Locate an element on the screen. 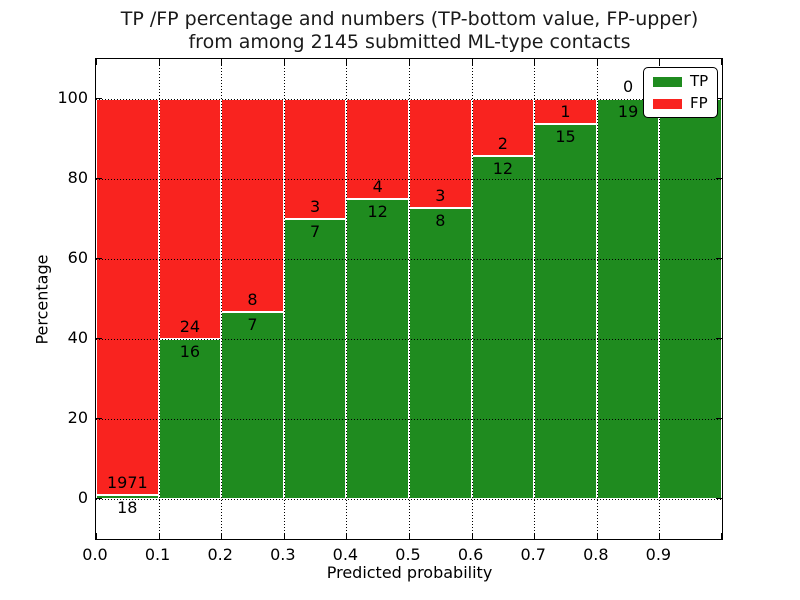 The width and height of the screenshot is (800, 600). fp-count-label: 8 is located at coordinates (252, 300).